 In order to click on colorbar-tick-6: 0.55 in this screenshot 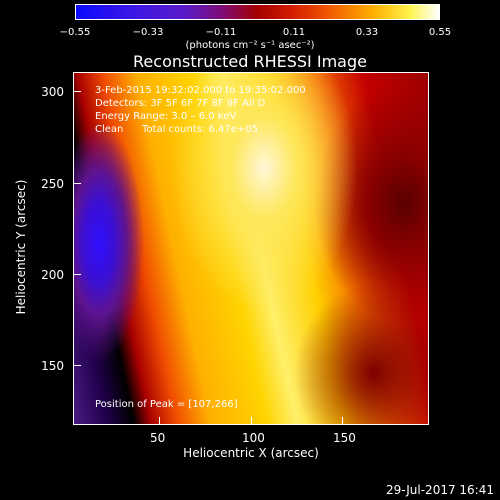, I will do `click(440, 32)`.